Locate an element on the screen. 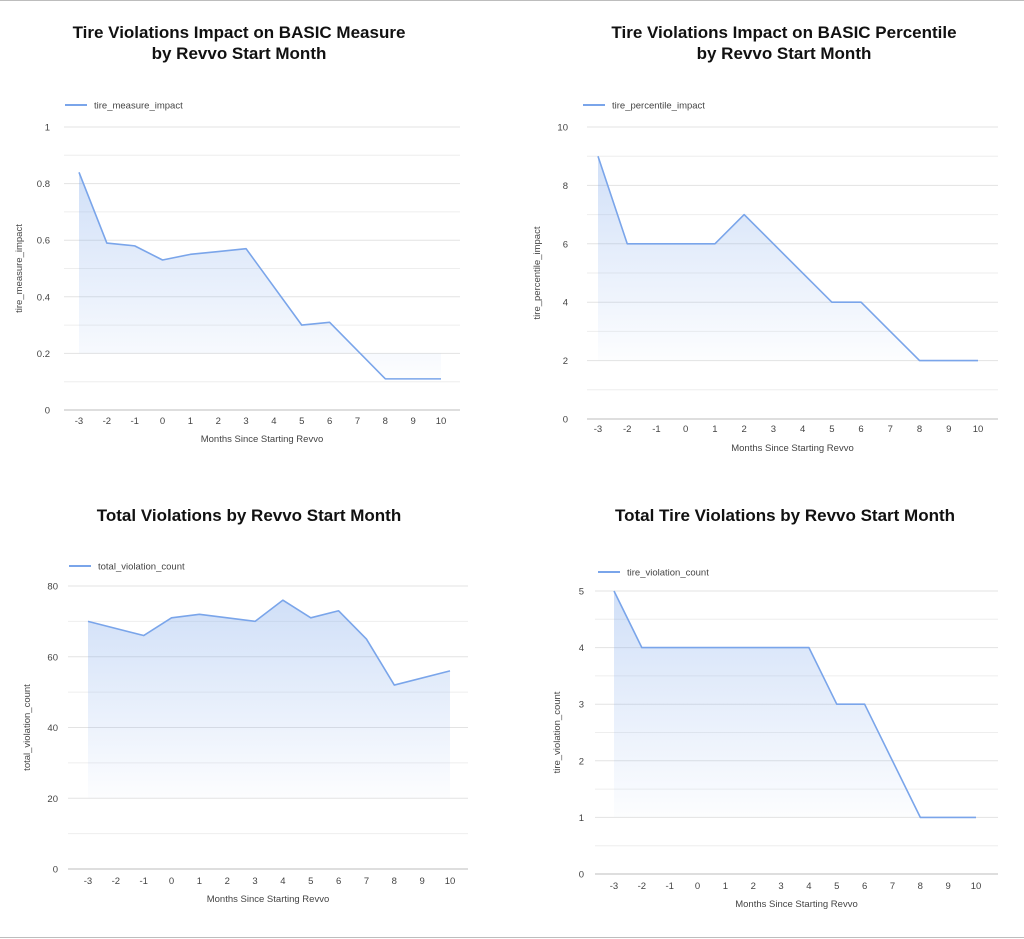  y-tick-label: 8 is located at coordinates (565, 186).